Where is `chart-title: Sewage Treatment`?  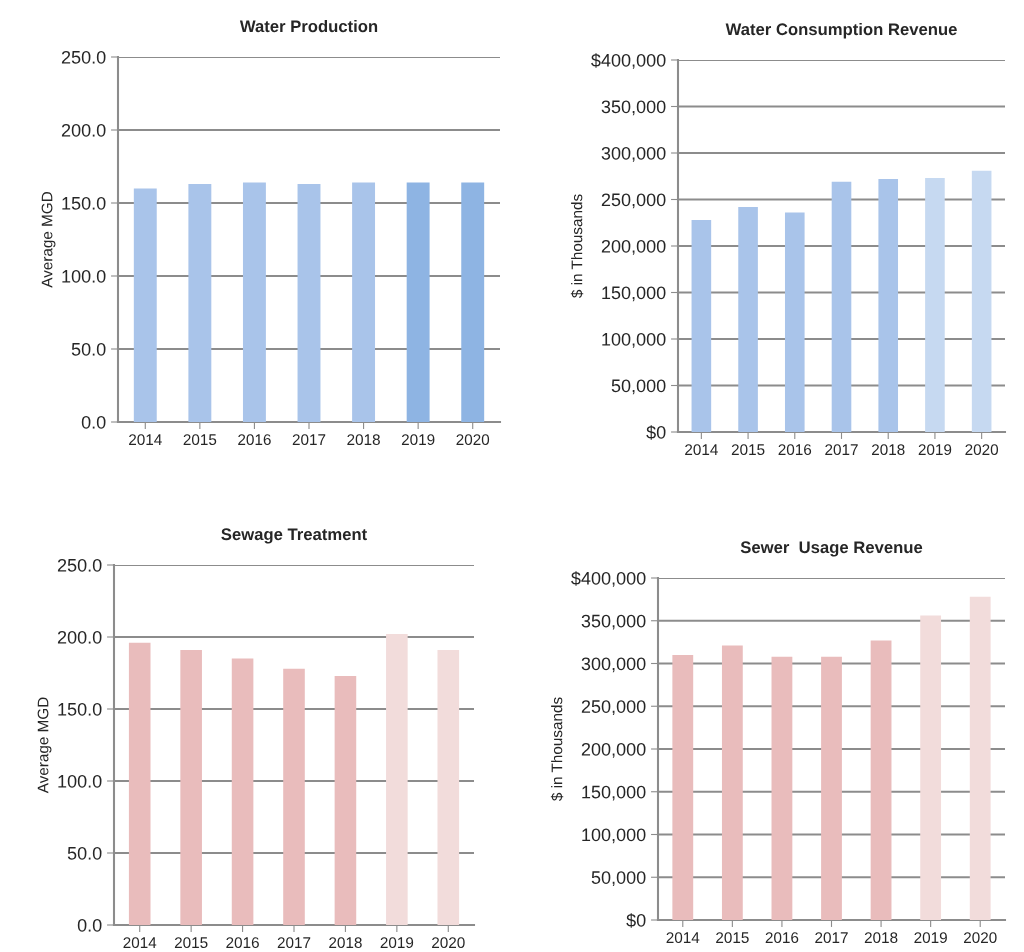
chart-title: Sewage Treatment is located at coordinates (294, 536).